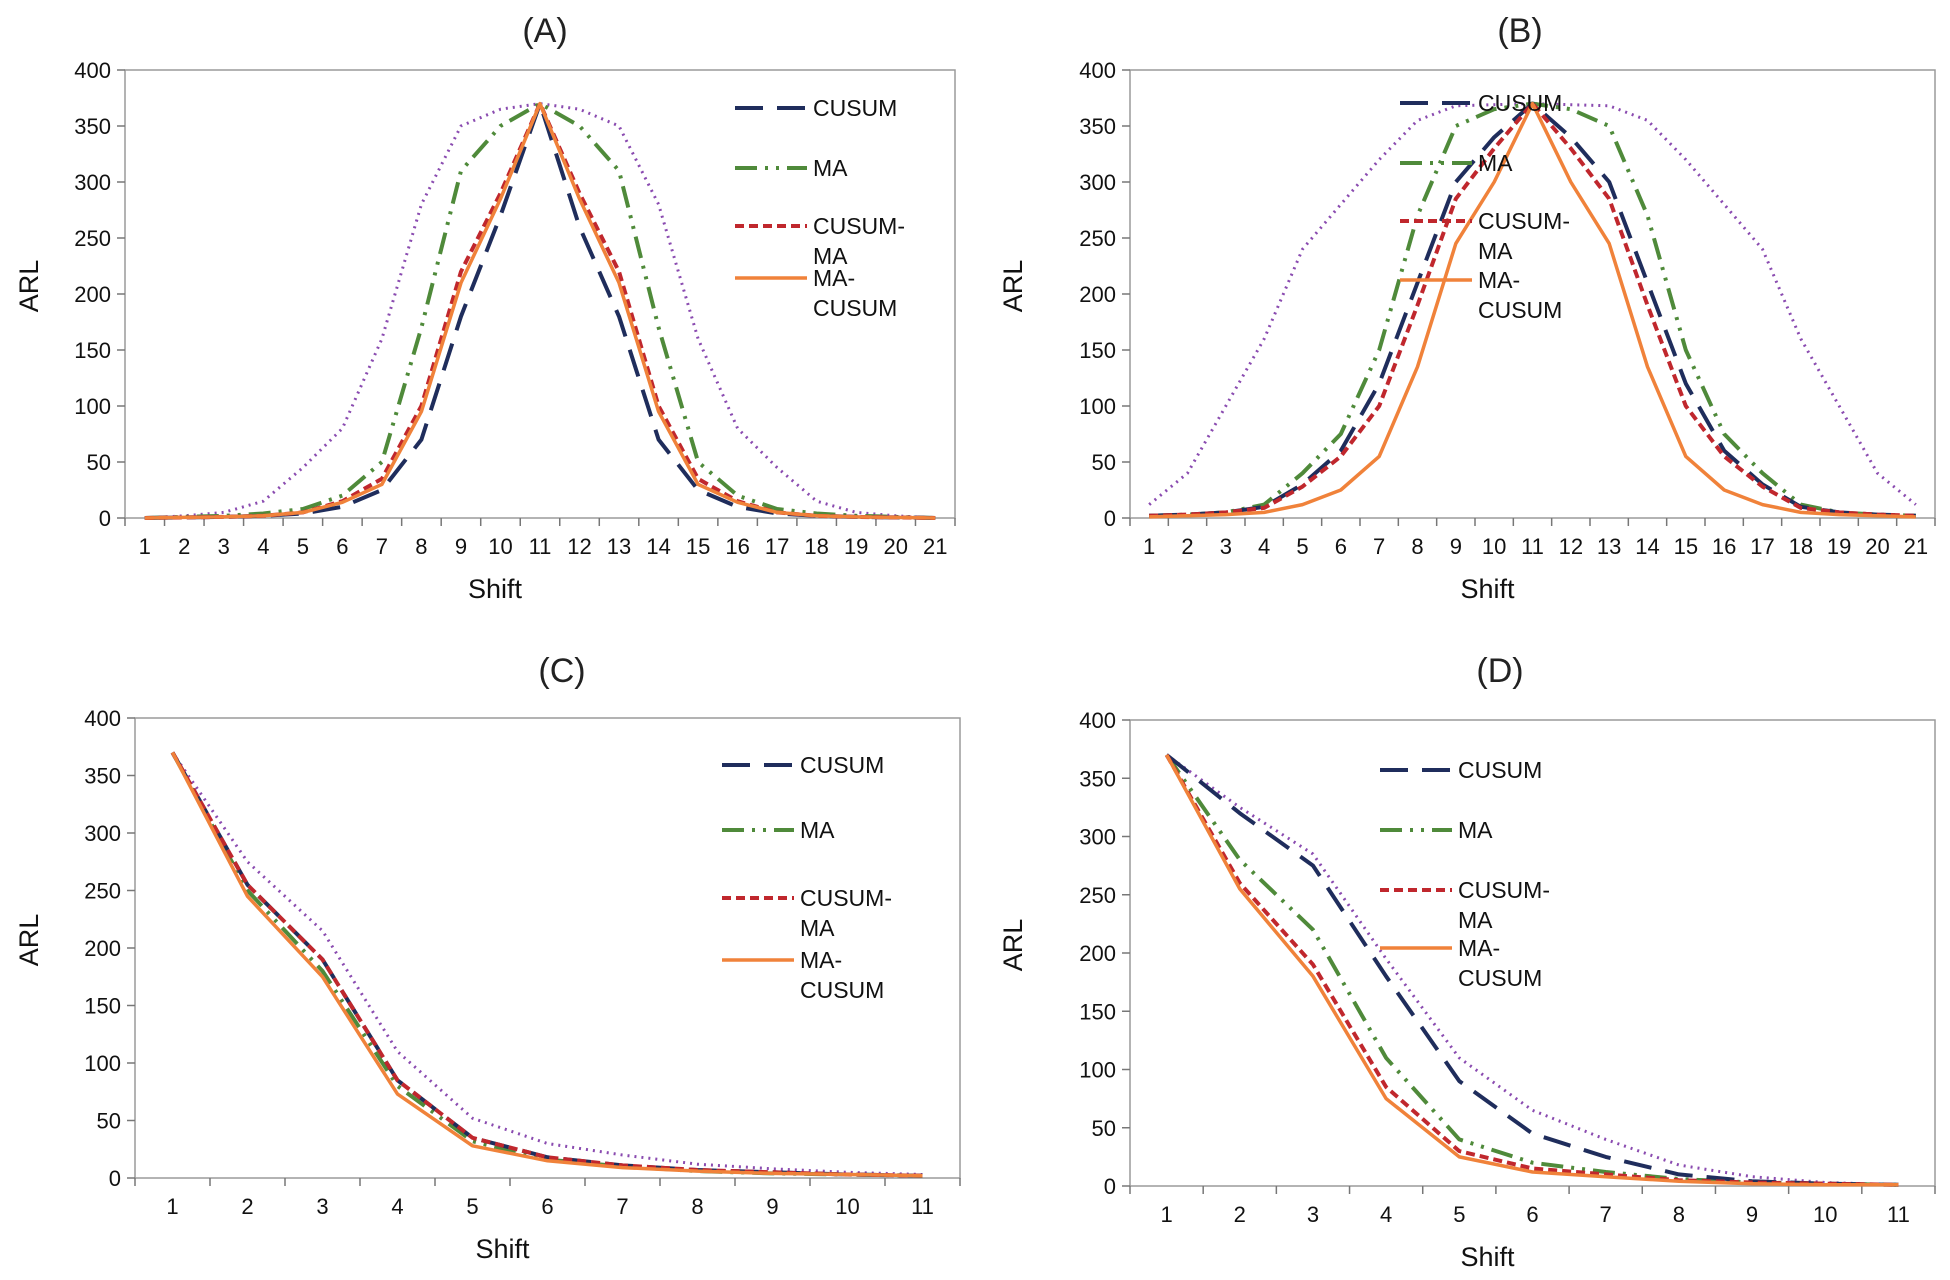 The height and width of the screenshot is (1280, 1950). Describe the element at coordinates (1724, 546) in the screenshot. I see `x-tick-label: 16` at that location.